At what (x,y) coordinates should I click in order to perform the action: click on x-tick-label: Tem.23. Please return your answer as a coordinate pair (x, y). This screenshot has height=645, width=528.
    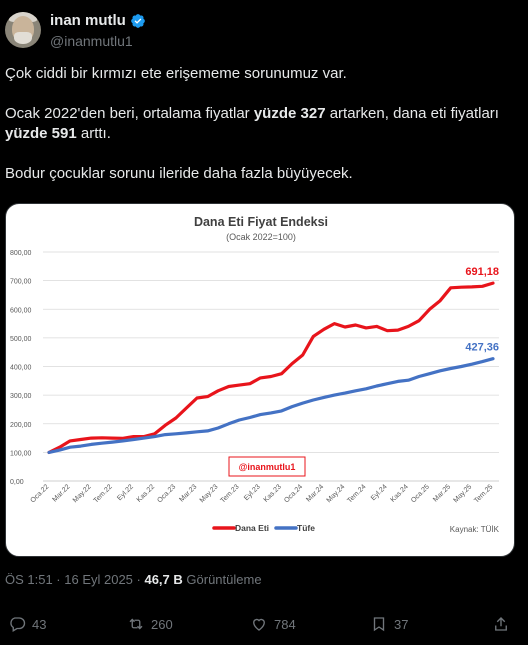
    Looking at the image, I should click on (230, 493).